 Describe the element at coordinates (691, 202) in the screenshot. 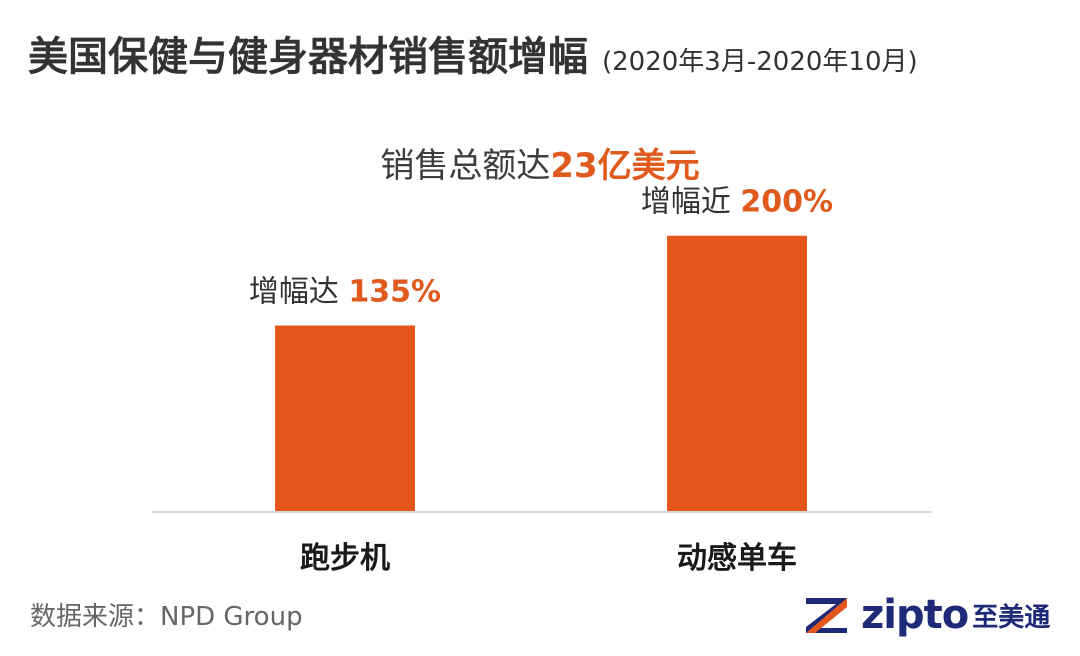

I see `value-label-prefix: 增幅近` at that location.